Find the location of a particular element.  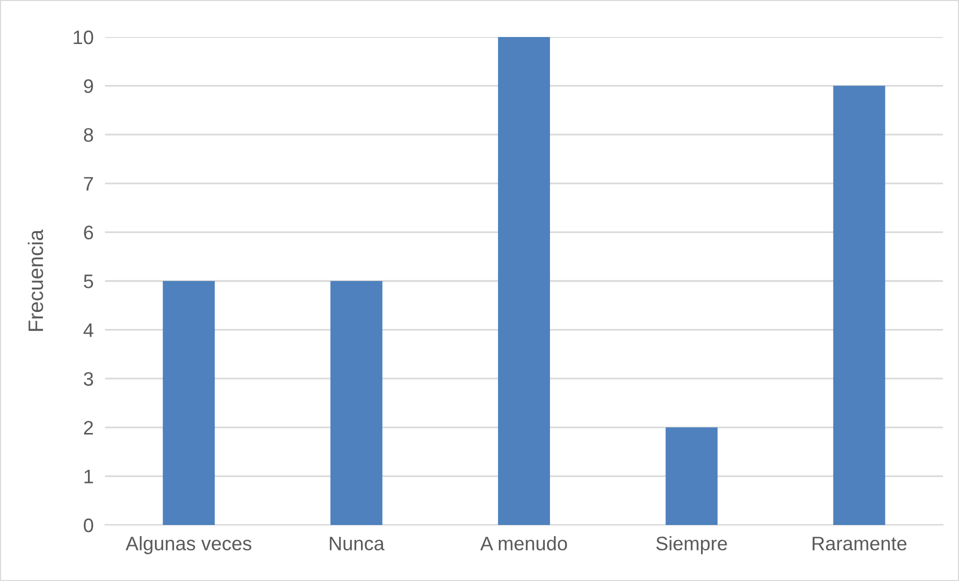

y-tick-label: 8 is located at coordinates (89, 135).